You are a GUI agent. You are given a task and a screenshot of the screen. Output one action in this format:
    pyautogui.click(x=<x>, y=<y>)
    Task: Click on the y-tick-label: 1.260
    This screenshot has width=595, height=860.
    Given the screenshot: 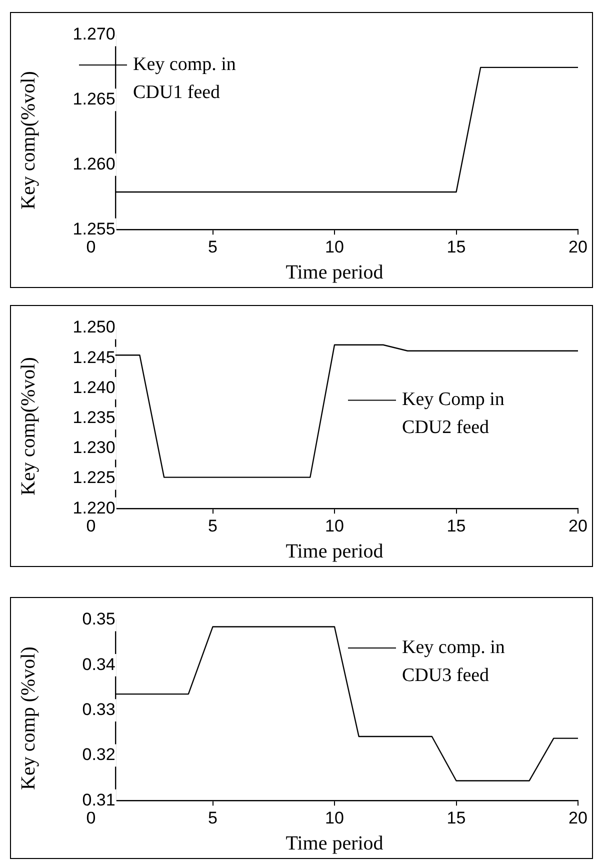 What is the action you would take?
    pyautogui.click(x=94, y=164)
    